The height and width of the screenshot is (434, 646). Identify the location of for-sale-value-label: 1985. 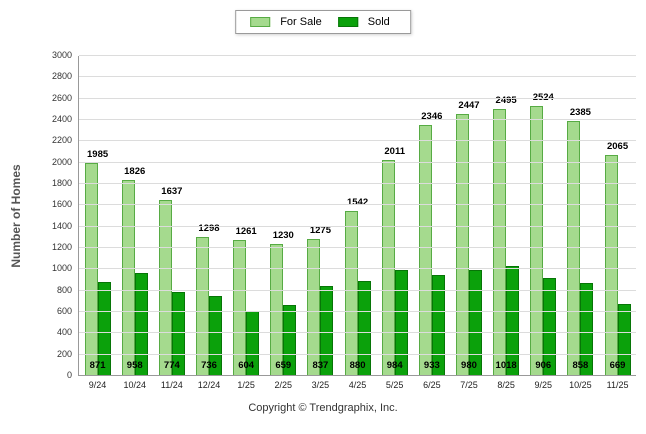
(98, 154).